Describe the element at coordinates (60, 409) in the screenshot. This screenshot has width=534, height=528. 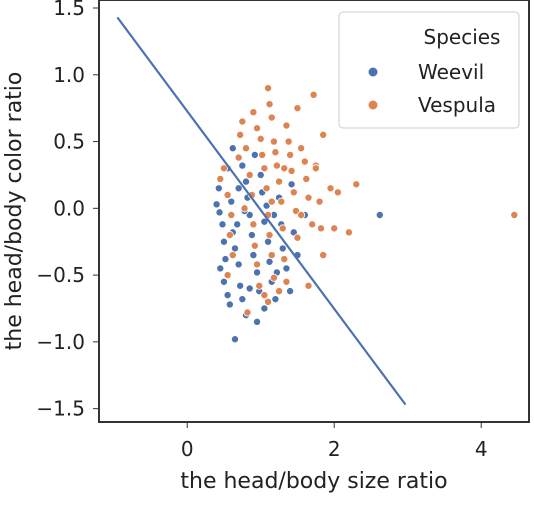
I see `y-tick-label: −1.5` at that location.